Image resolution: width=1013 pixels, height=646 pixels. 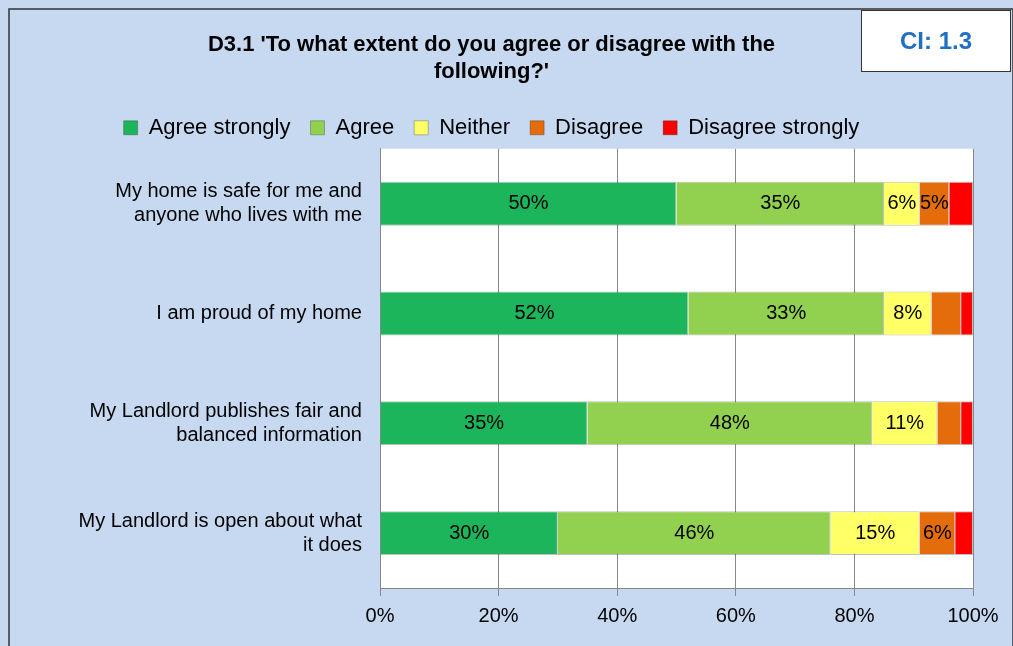 I want to click on x-tick-label: 40%, so click(x=617, y=614).